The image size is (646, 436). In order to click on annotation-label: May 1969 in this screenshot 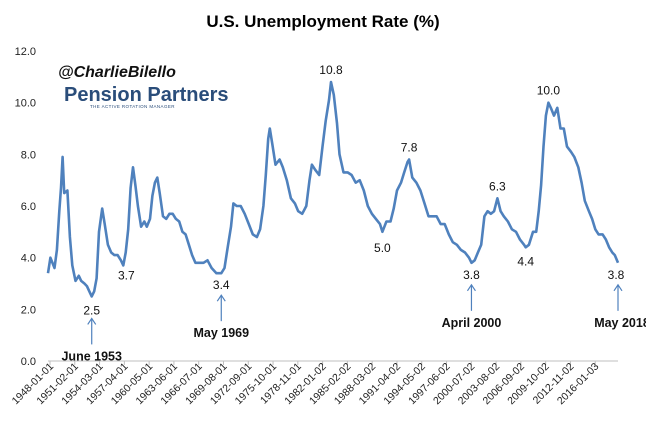, I will do `click(221, 333)`.